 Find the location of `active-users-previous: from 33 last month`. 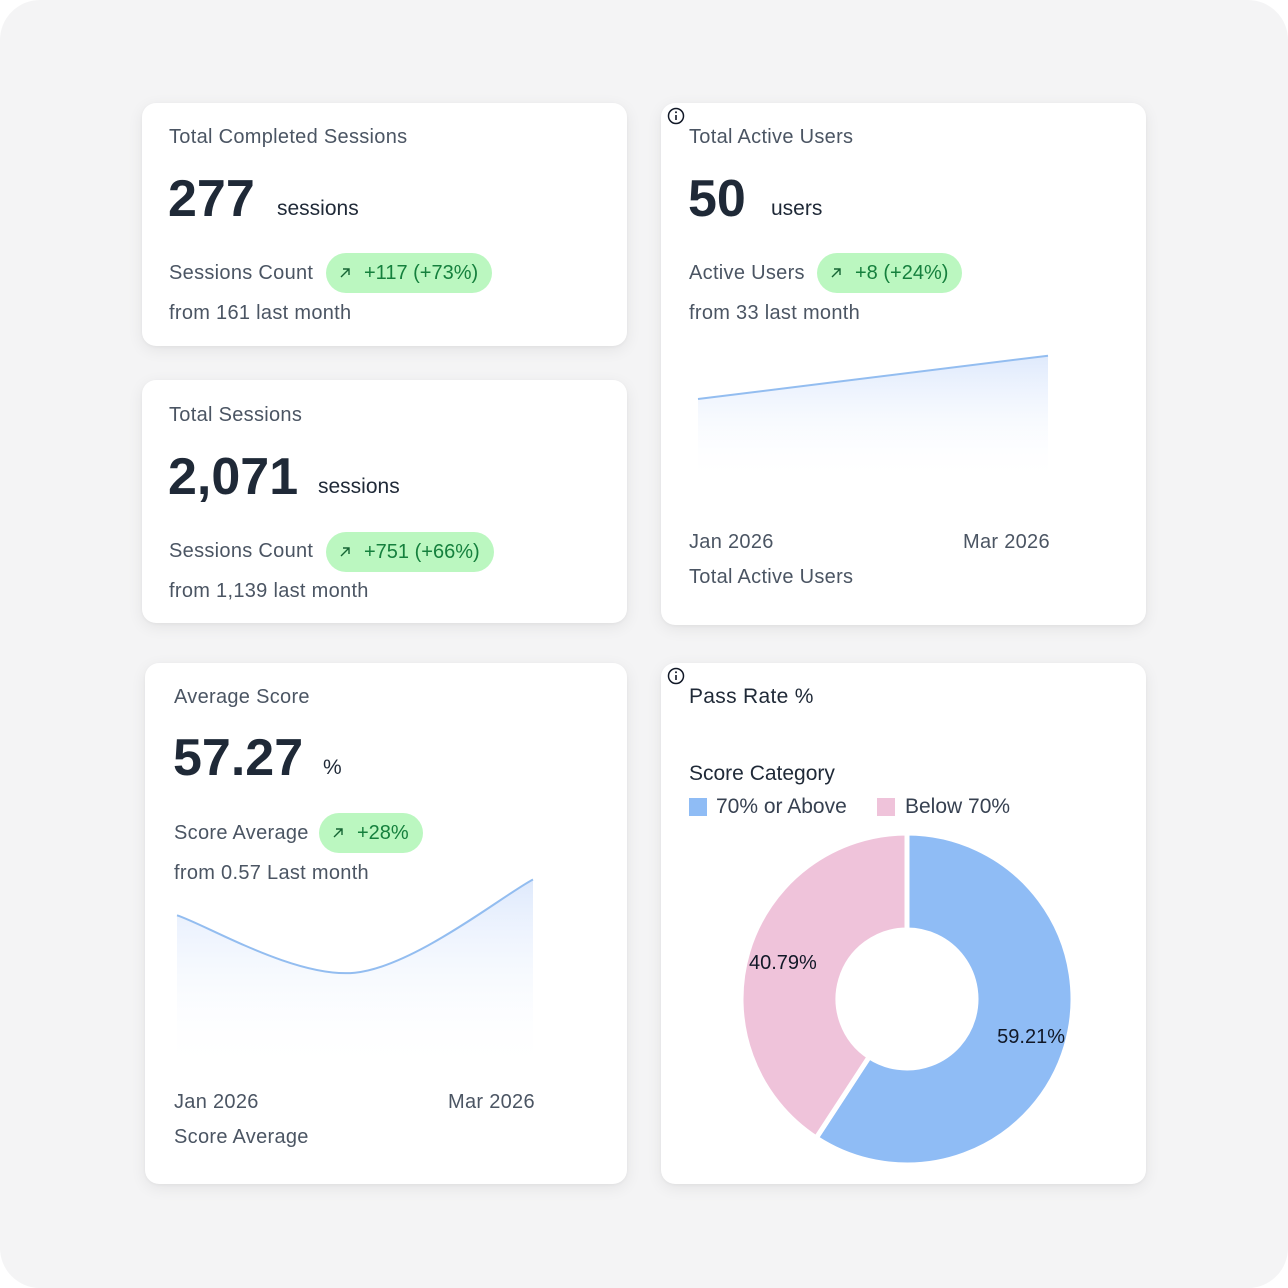

active-users-previous: from 33 last month is located at coordinates (775, 313).